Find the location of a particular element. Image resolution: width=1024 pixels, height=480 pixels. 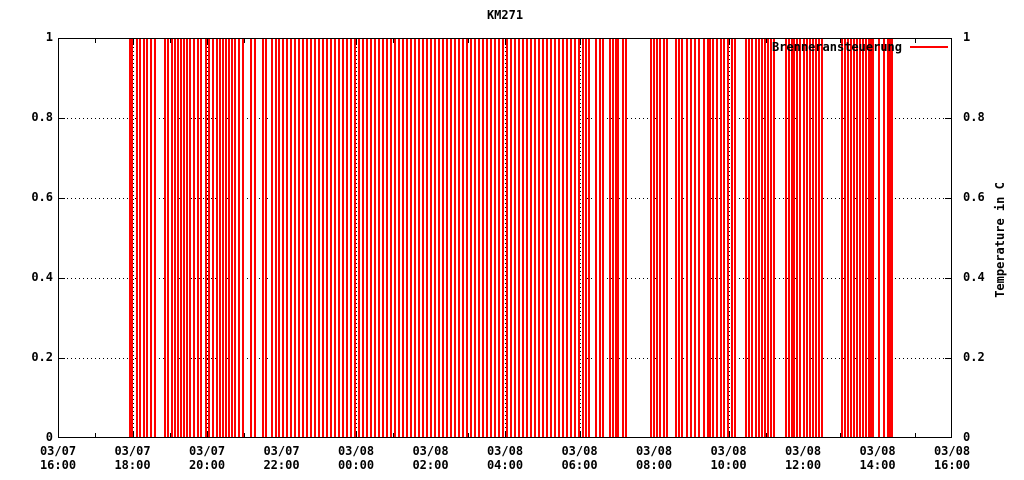

x-tick-label: 03/08 10:00 is located at coordinates (729, 458).